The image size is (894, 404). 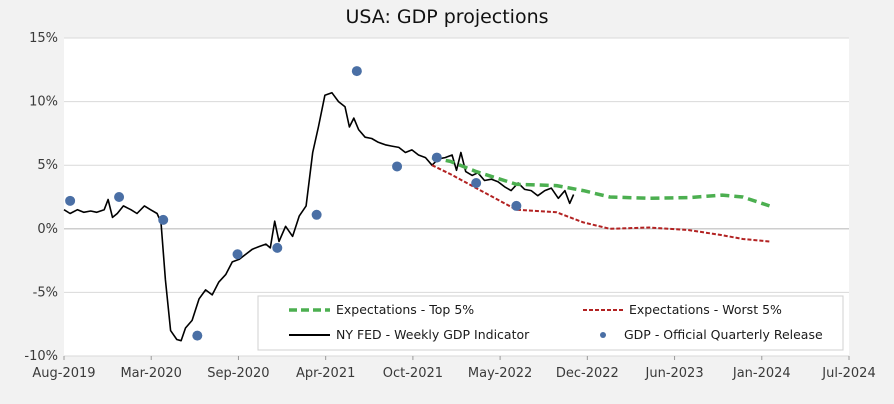 I want to click on x-tick-label: Jun-2023, so click(x=674, y=373).